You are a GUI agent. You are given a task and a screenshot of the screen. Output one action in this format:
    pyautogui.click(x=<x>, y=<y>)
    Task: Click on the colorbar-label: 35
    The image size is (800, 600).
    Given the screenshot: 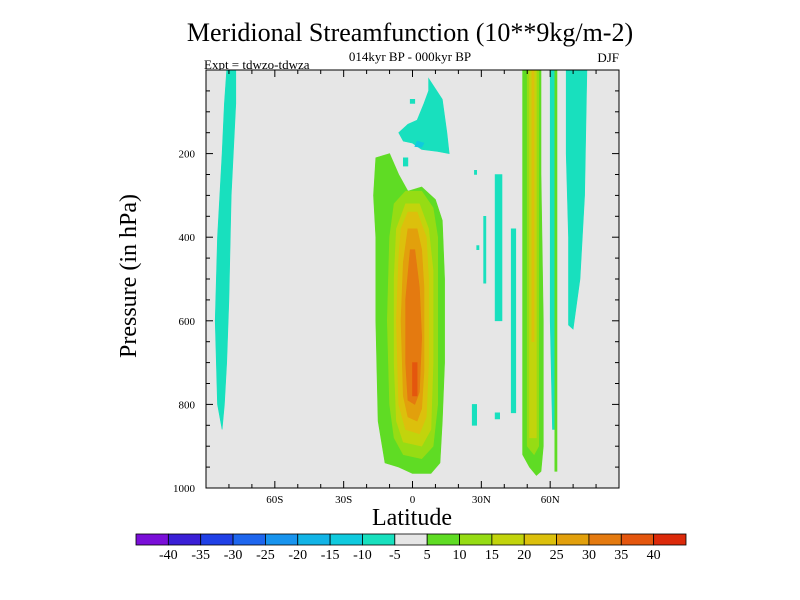 What is the action you would take?
    pyautogui.click(x=621, y=555)
    